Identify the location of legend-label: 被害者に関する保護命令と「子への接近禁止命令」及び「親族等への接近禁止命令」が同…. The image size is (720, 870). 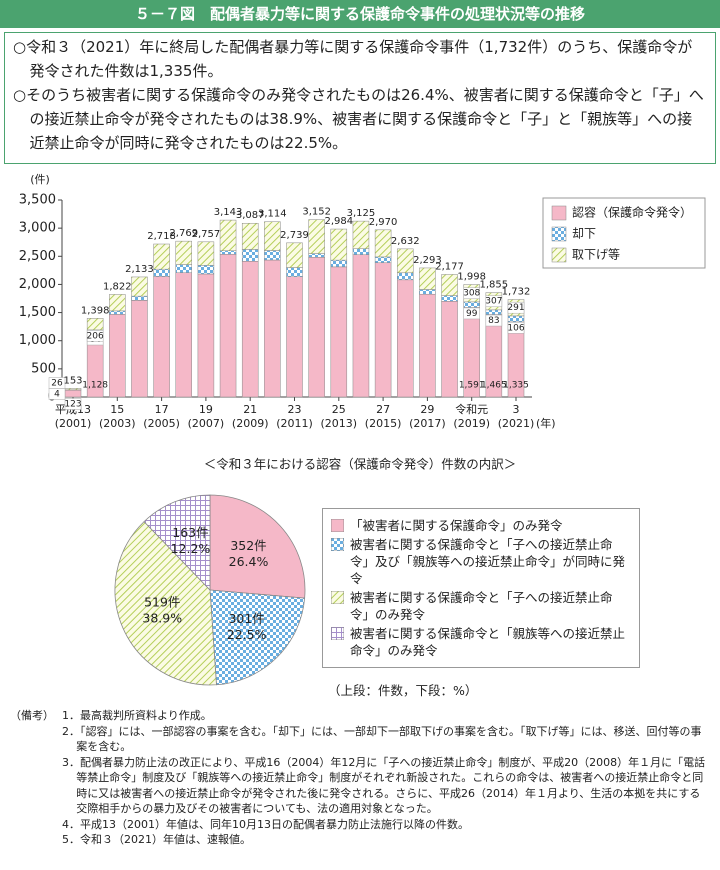
(488, 561).